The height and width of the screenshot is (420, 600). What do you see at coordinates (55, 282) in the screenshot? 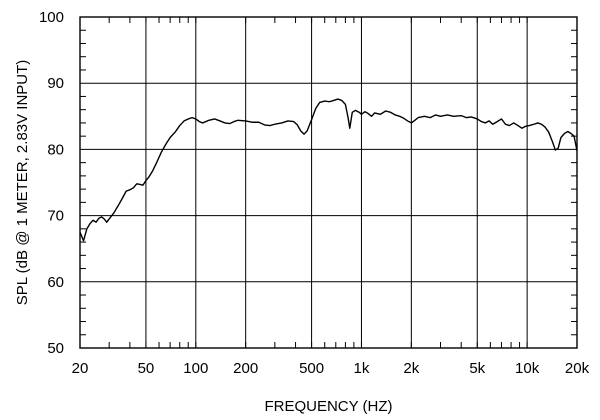
I see `y-tick-label: 60` at bounding box center [55, 282].